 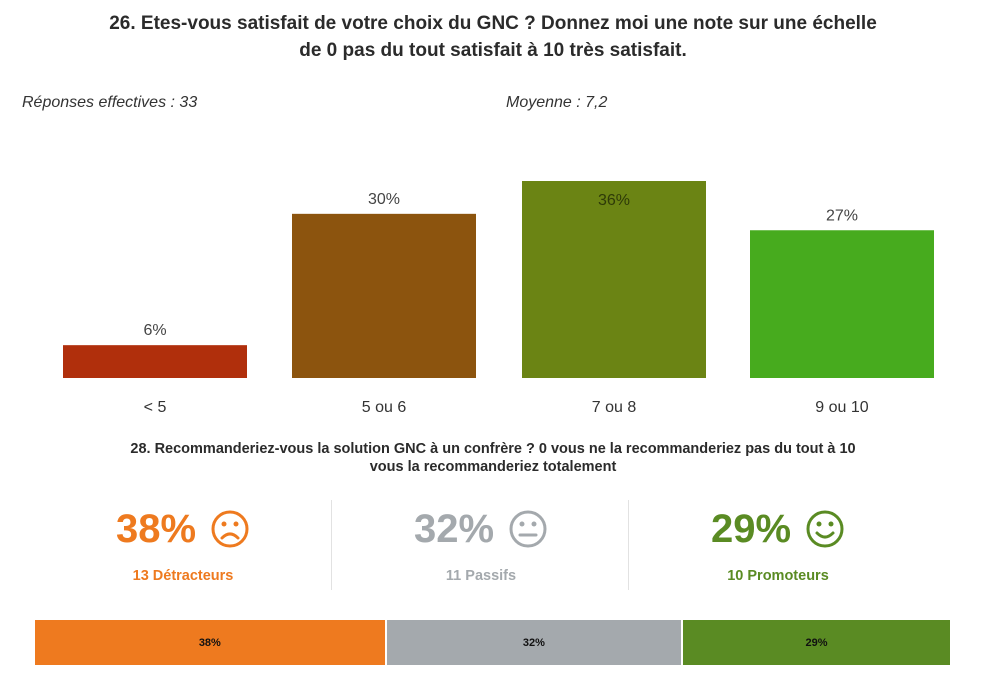 What do you see at coordinates (110, 102) in the screenshot?
I see `responses-count: Réponses effectives : 33` at bounding box center [110, 102].